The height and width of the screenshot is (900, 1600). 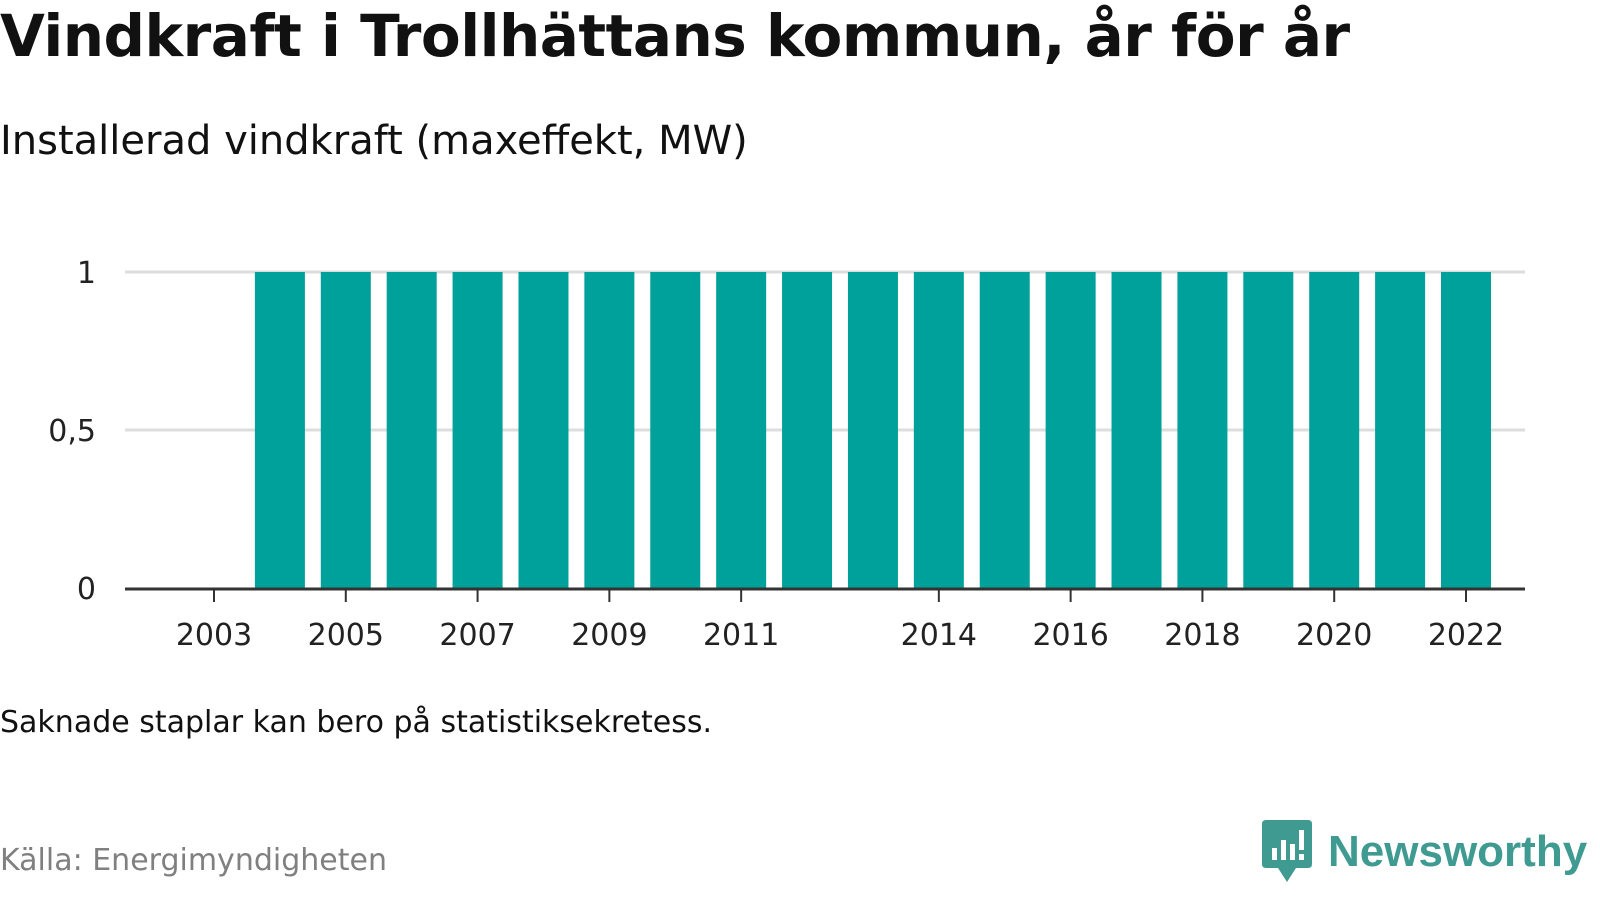 What do you see at coordinates (374, 141) in the screenshot?
I see `chart-subtitle: Installerad vindkraft (maxeffekt, MW)` at bounding box center [374, 141].